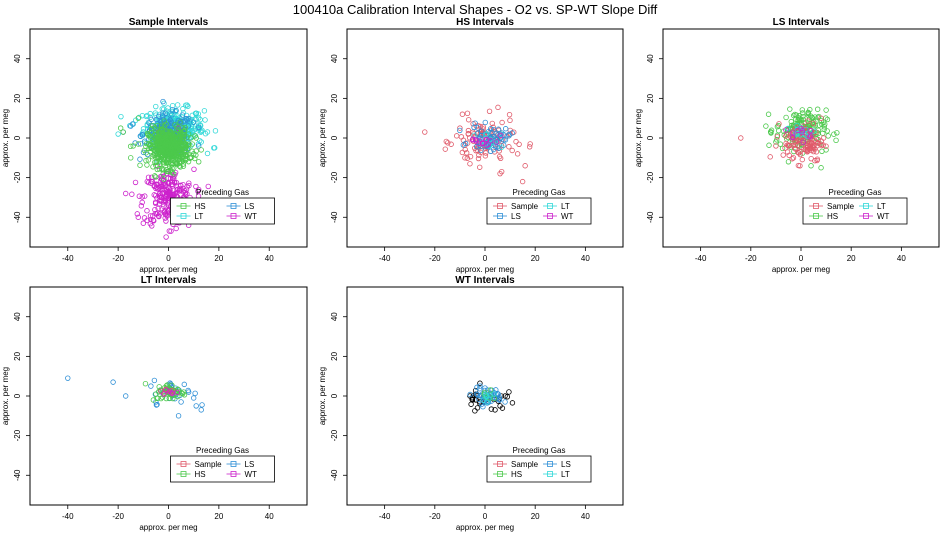  Describe the element at coordinates (485, 280) in the screenshot. I see `panel-title: WT Intervals` at that location.